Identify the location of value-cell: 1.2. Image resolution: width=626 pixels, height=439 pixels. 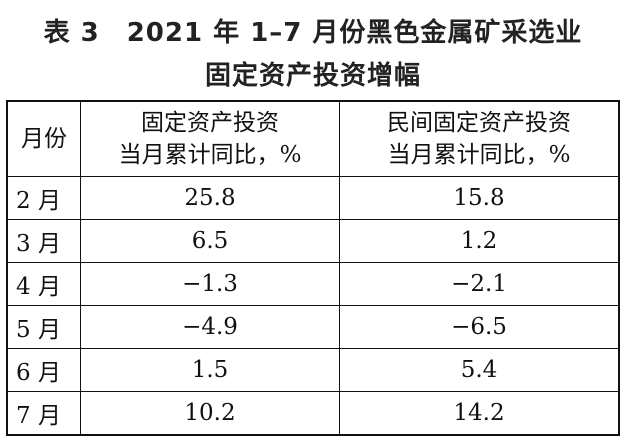
(479, 241).